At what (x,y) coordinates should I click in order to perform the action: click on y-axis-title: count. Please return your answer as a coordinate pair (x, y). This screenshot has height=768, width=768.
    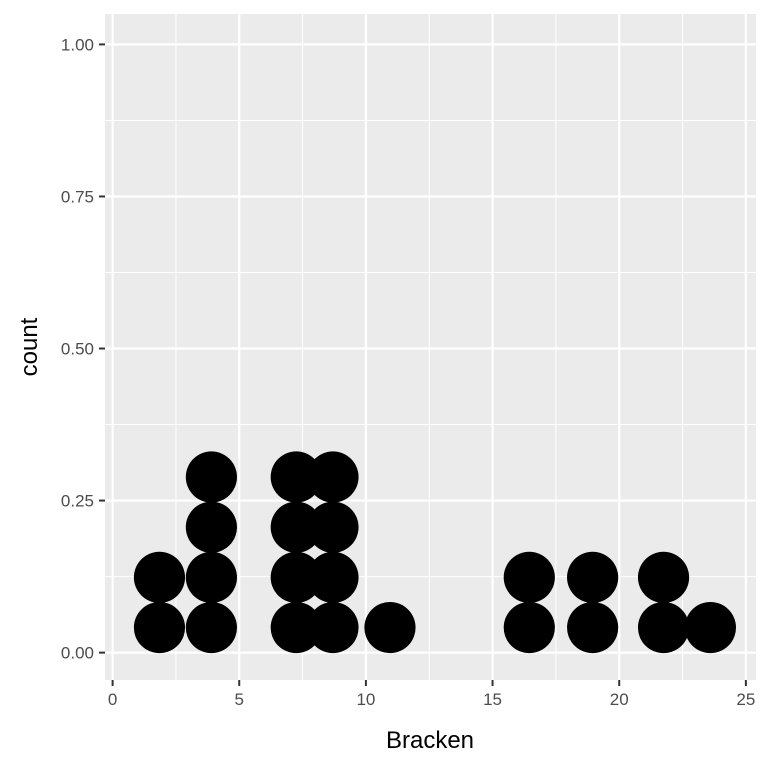
    Looking at the image, I should click on (29, 346).